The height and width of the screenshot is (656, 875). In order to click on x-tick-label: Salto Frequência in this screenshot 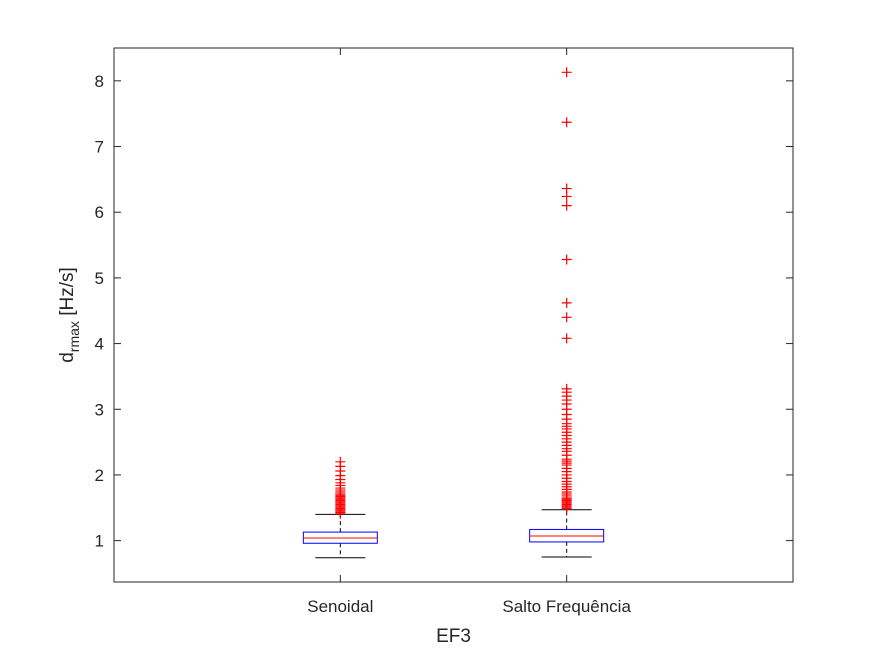, I will do `click(566, 606)`.